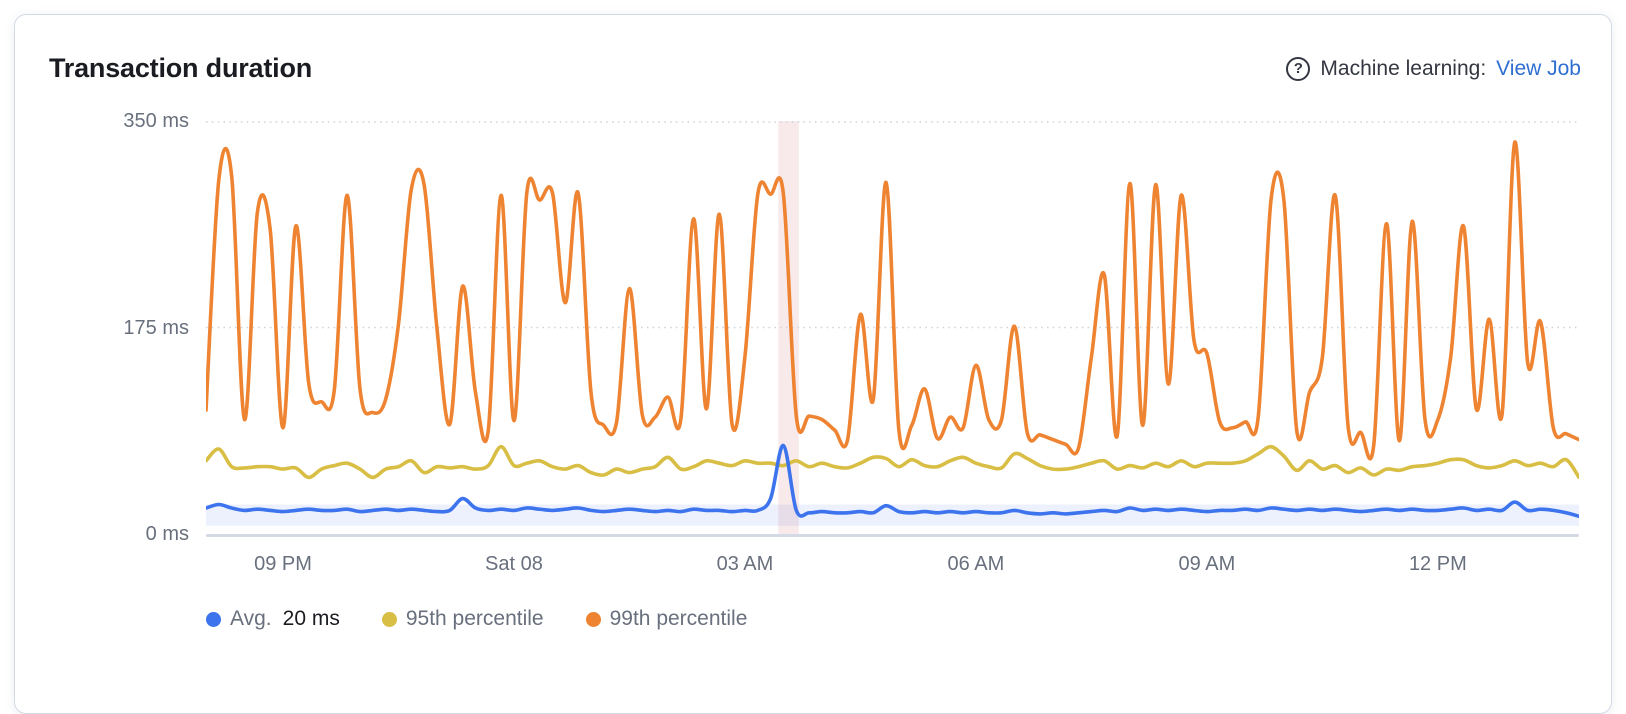 The height and width of the screenshot is (714, 1626). Describe the element at coordinates (678, 618) in the screenshot. I see `legend-label: 99th percentile` at that location.